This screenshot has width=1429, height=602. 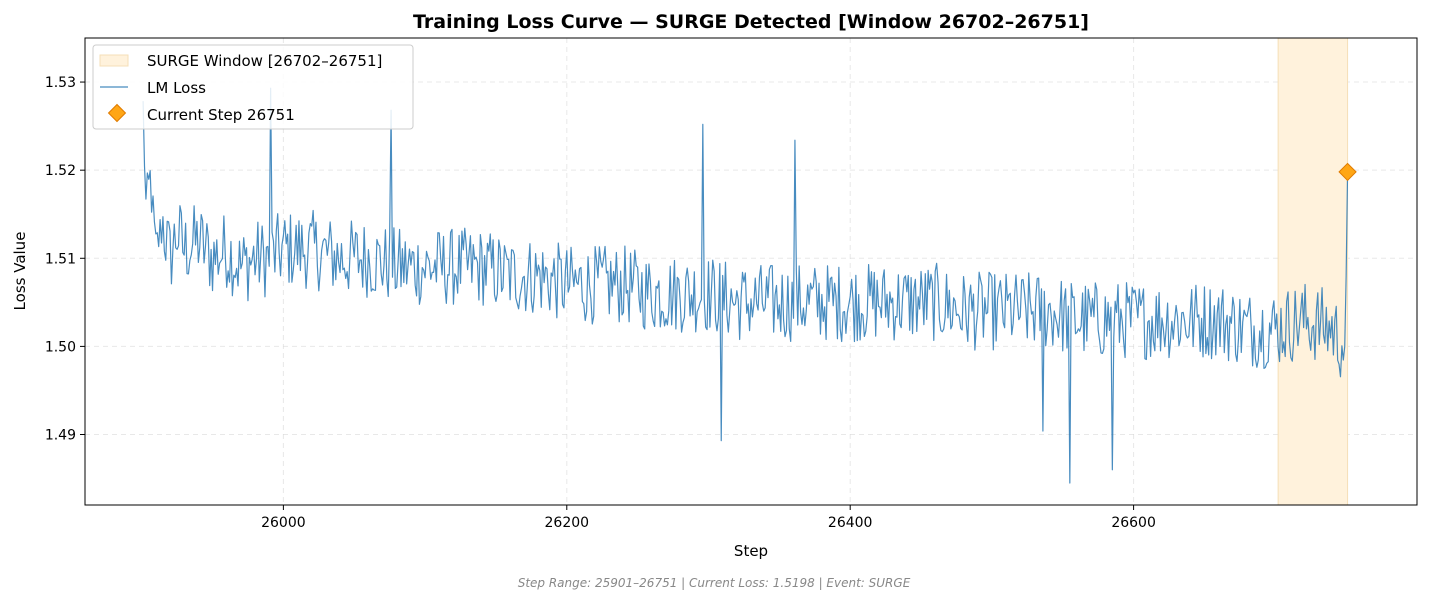 I want to click on legend-surge-swatch, so click(x=114, y=60).